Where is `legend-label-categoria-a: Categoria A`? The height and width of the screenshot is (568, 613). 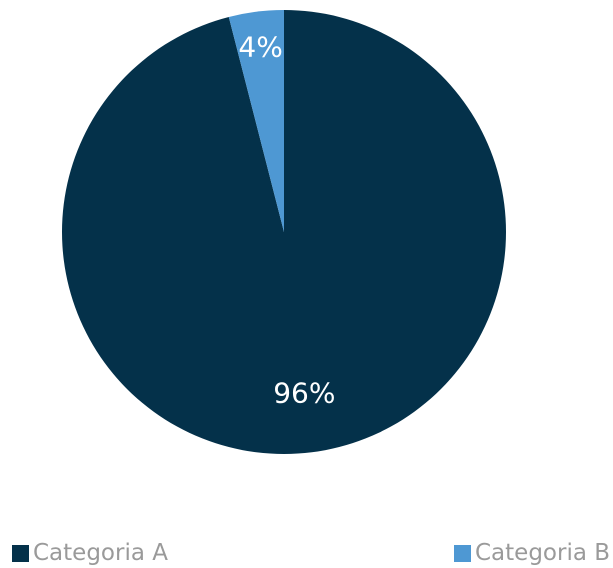 legend-label-categoria-a: Categoria A is located at coordinates (100, 553).